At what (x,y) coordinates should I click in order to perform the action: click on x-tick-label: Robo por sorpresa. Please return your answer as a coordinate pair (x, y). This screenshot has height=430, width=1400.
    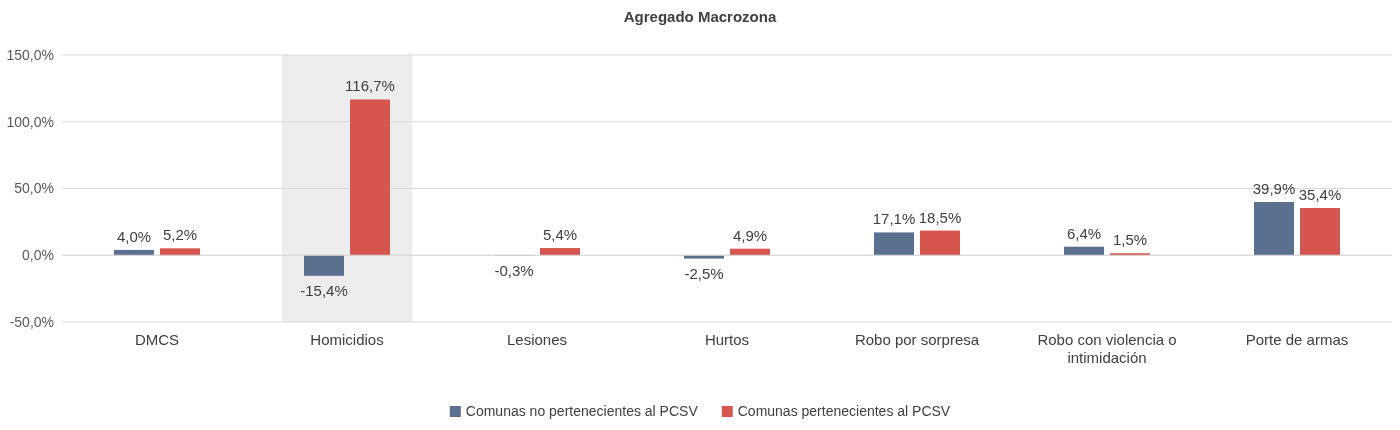
    Looking at the image, I should click on (917, 339).